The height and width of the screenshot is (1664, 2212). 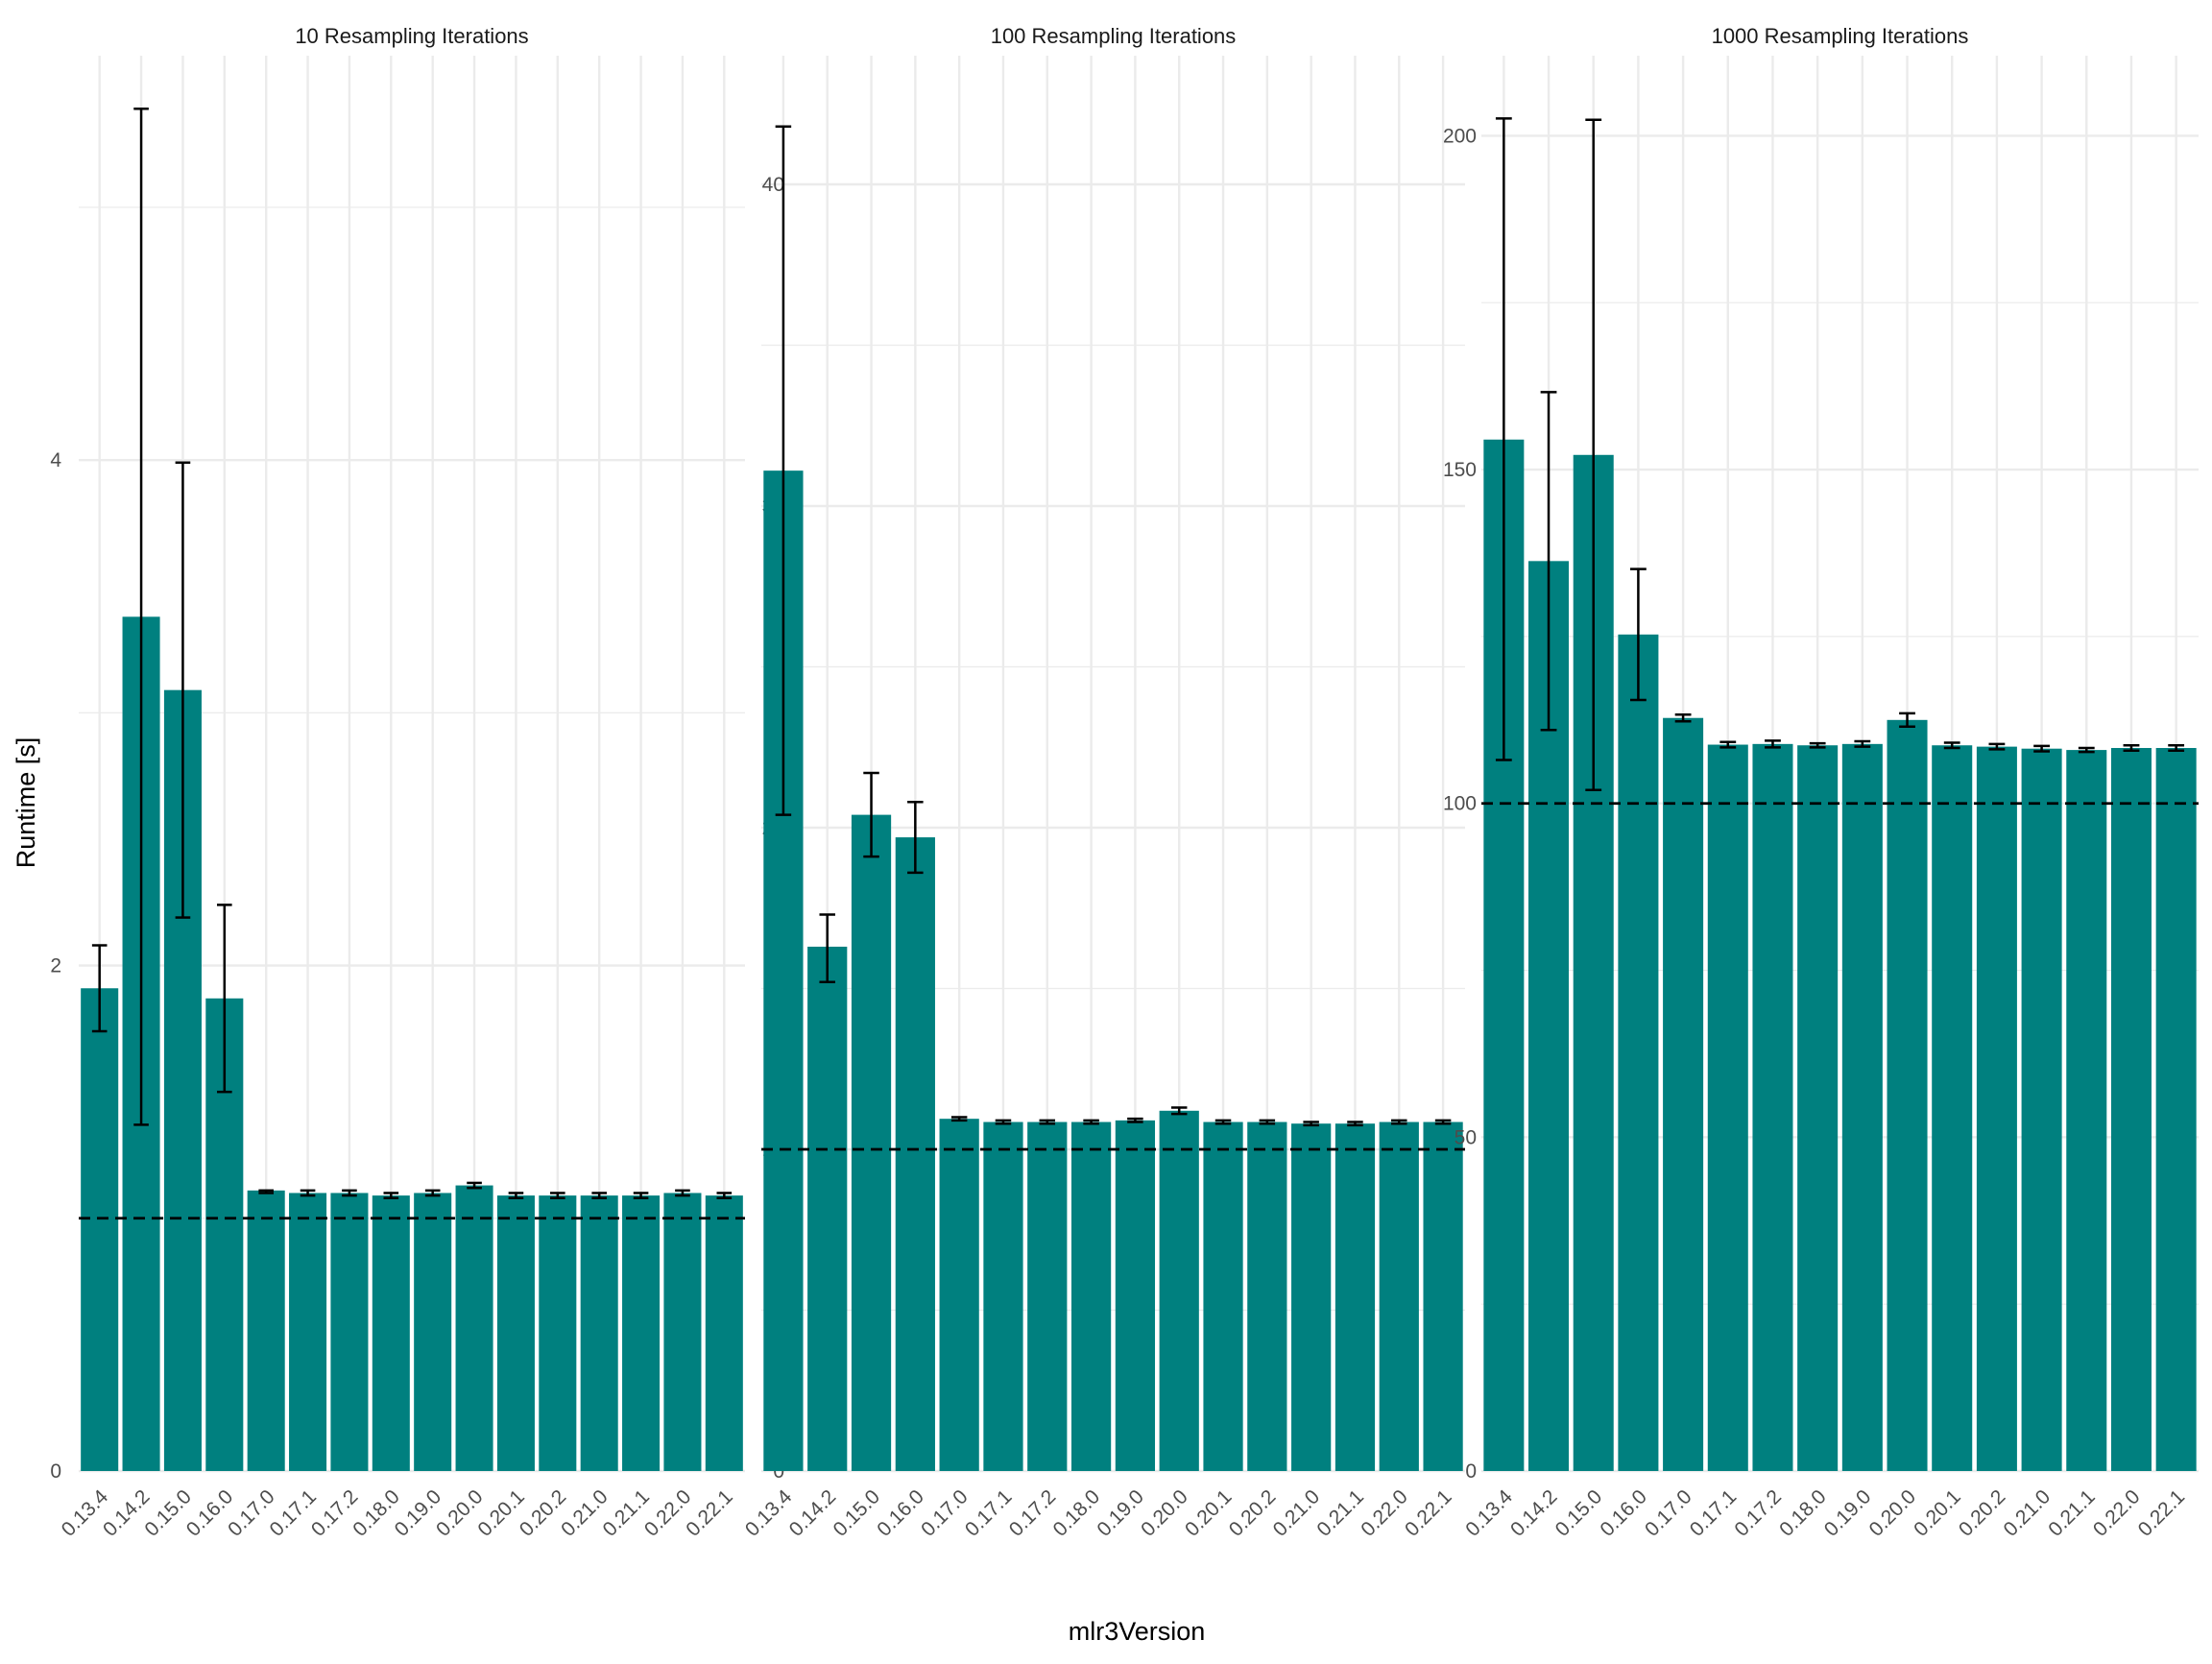 I want to click on facet-title: 100 Resampling Iterations, so click(x=1114, y=36).